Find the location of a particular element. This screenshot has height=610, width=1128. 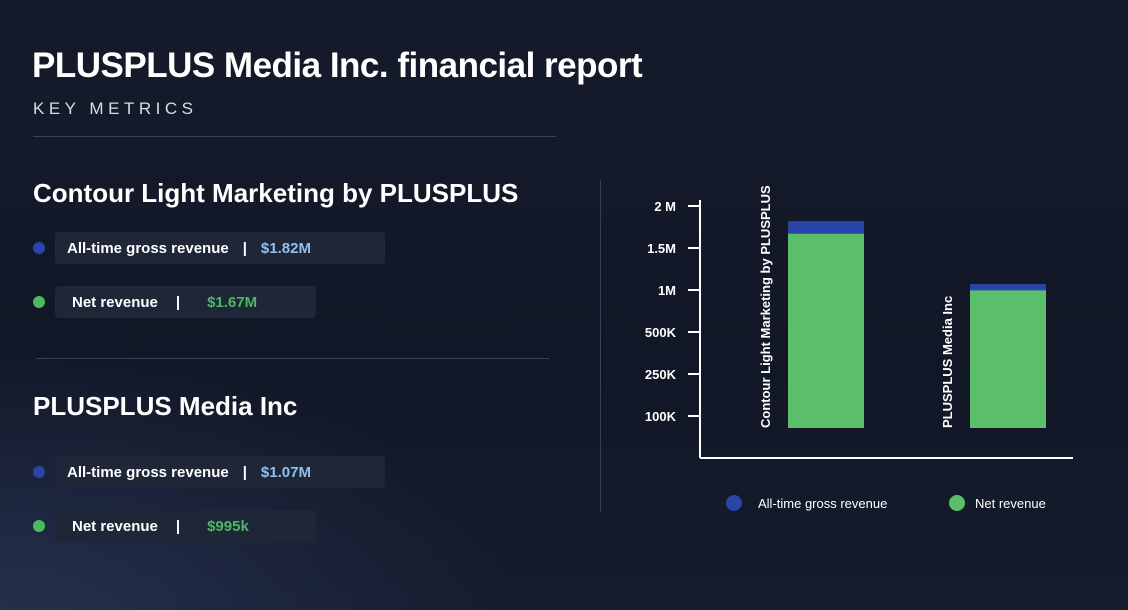

header-divider is located at coordinates (294, 136).